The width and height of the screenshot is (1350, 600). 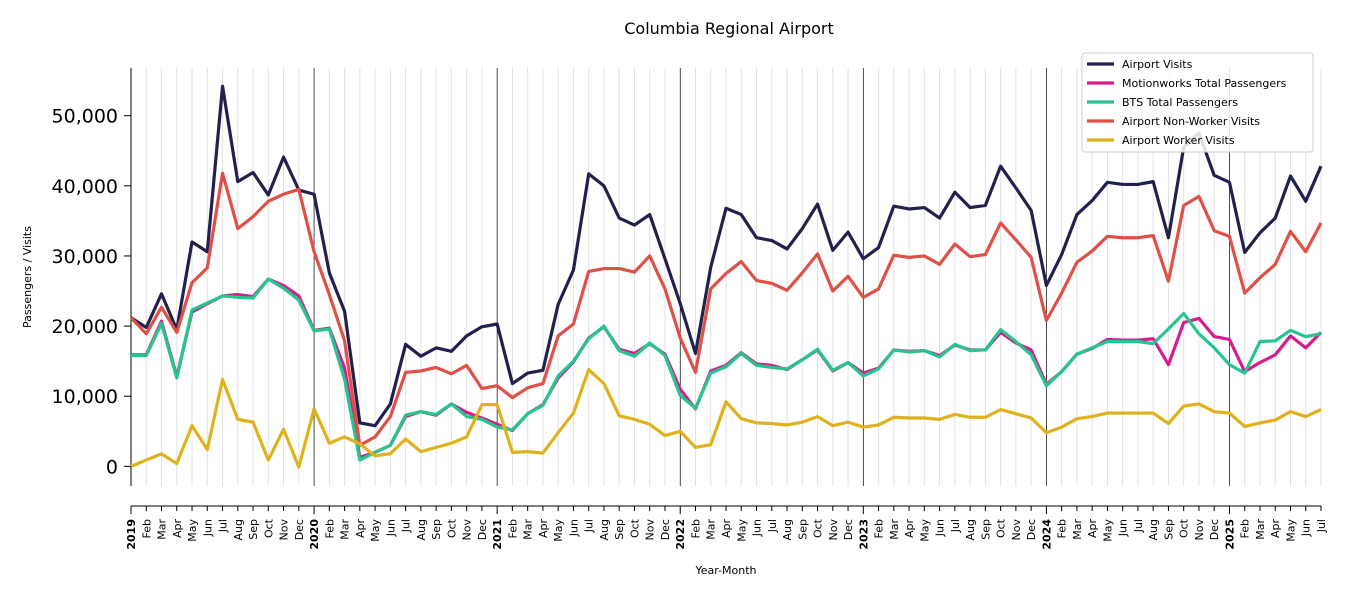 I want to click on chart-title: Columbia Regional Airport, so click(x=729, y=28).